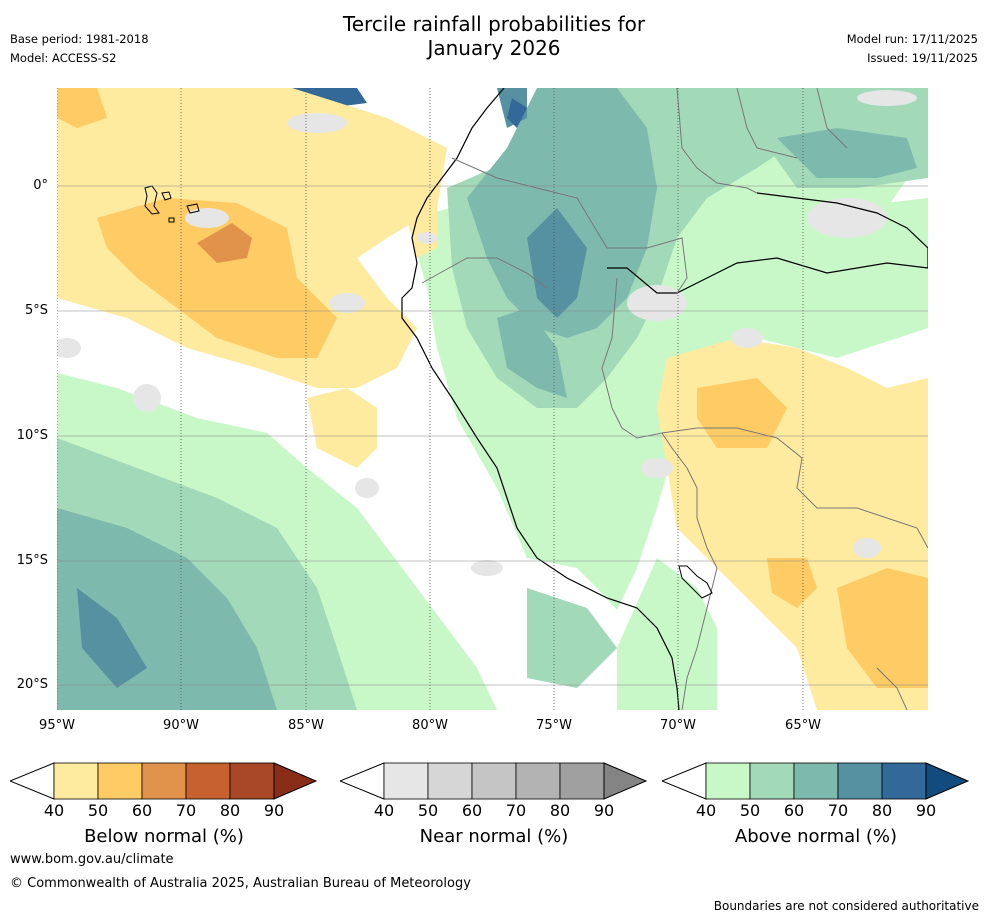 The height and width of the screenshot is (919, 988). Describe the element at coordinates (164, 836) in the screenshot. I see `below-normal-title: Below normal (%)` at that location.